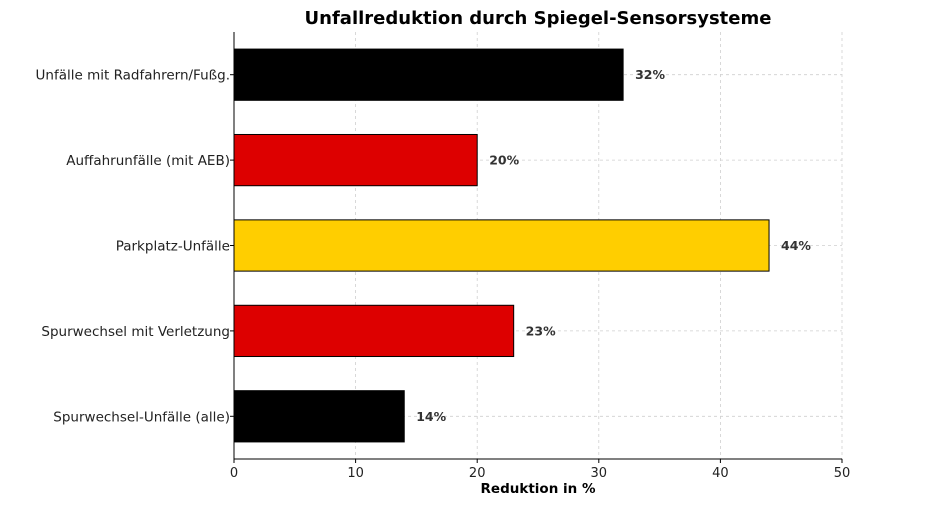 The image size is (937, 508). What do you see at coordinates (541, 330) in the screenshot?
I see `value-label: 23%` at bounding box center [541, 330].